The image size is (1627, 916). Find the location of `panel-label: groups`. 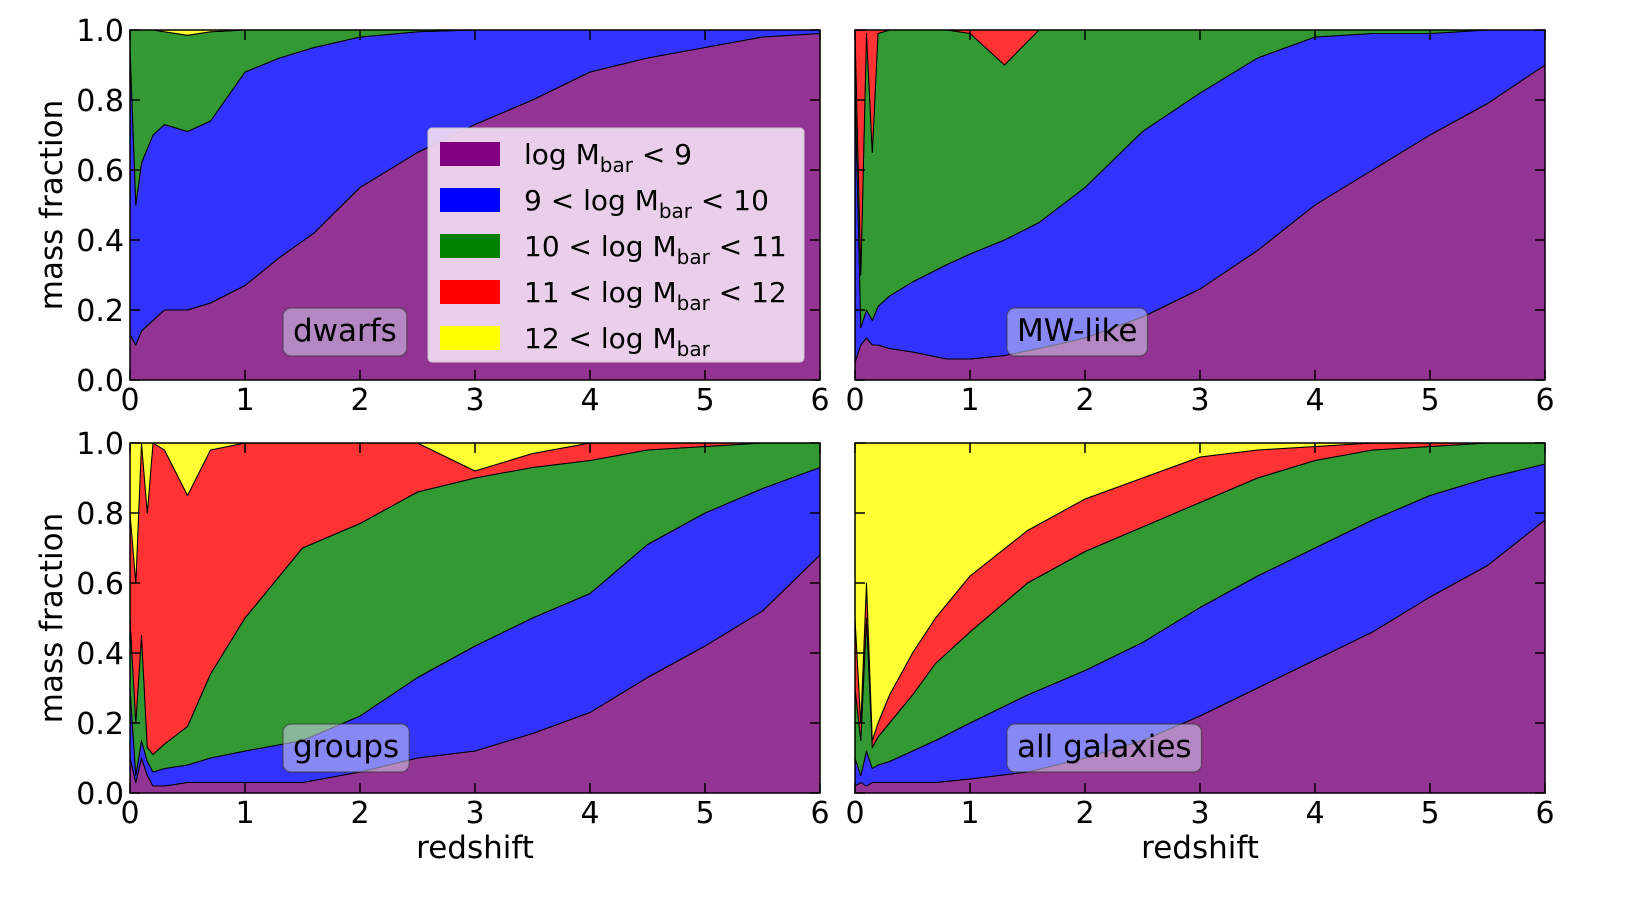

panel-label: groups is located at coordinates (346, 748).